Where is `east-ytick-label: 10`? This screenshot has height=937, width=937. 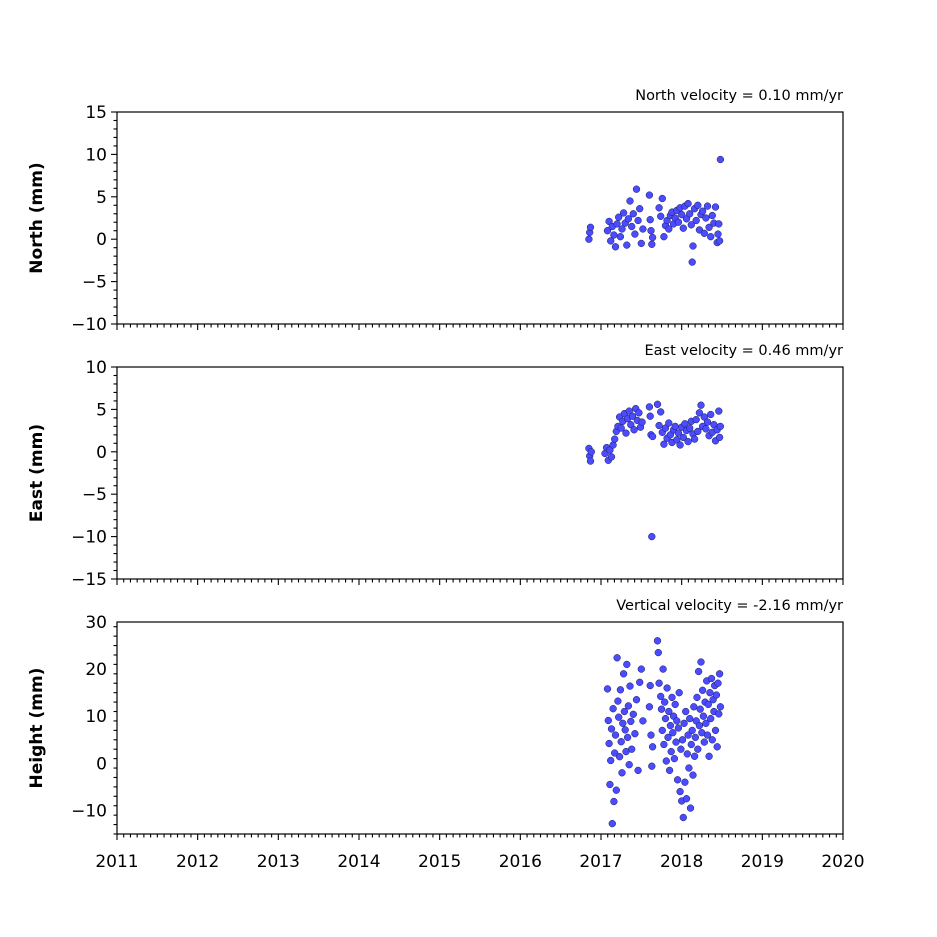 east-ytick-label: 10 is located at coordinates (96, 368).